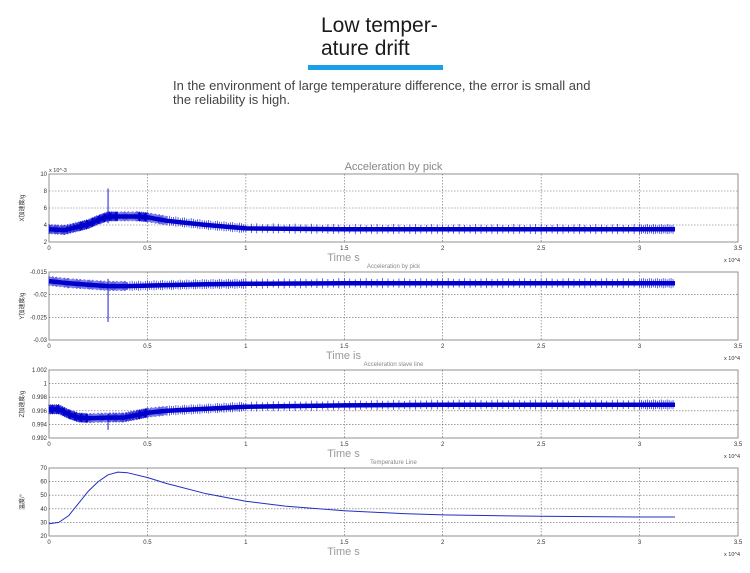 Image resolution: width=750 pixels, height=573 pixels. What do you see at coordinates (22, 501) in the screenshot?
I see `y-axis-label-3: 温度/°` at bounding box center [22, 501].